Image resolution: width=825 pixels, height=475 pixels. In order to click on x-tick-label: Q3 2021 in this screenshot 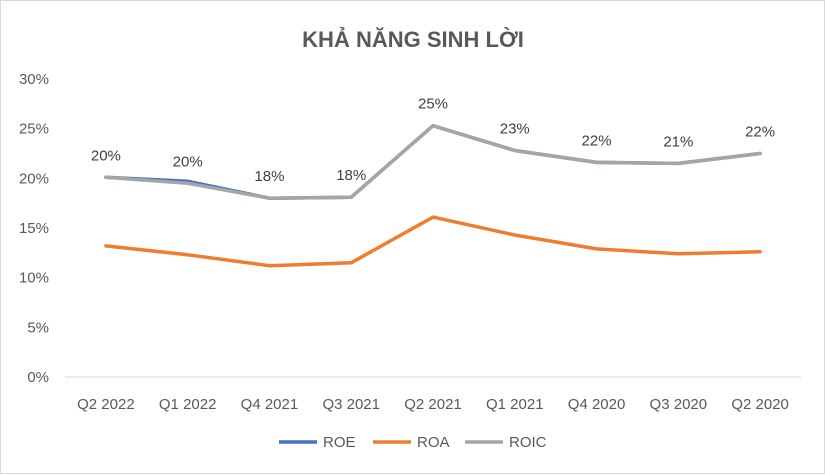, I will do `click(351, 404)`.